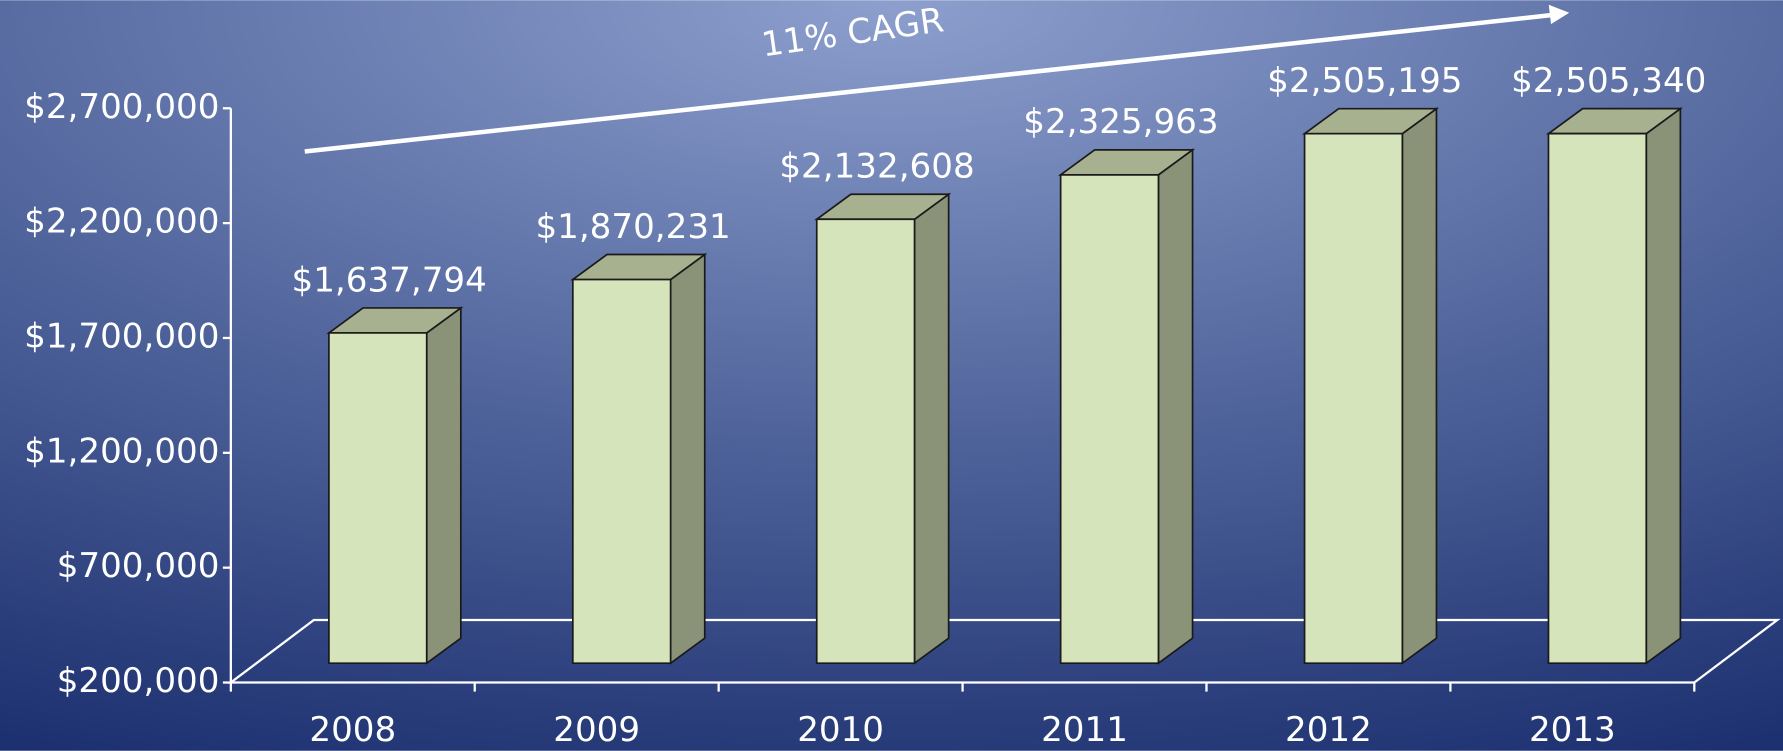  Describe the element at coordinates (1084, 730) in the screenshot. I see `x-tick-label: 2011` at that location.